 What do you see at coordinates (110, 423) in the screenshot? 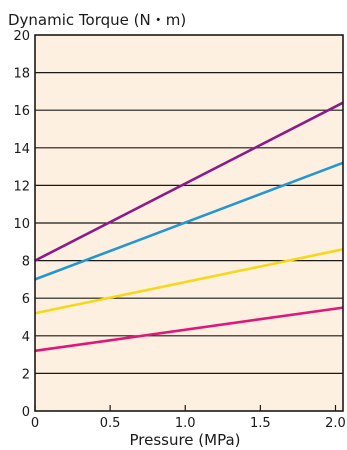
I see `x-tick-label: 0.5` at bounding box center [110, 423].